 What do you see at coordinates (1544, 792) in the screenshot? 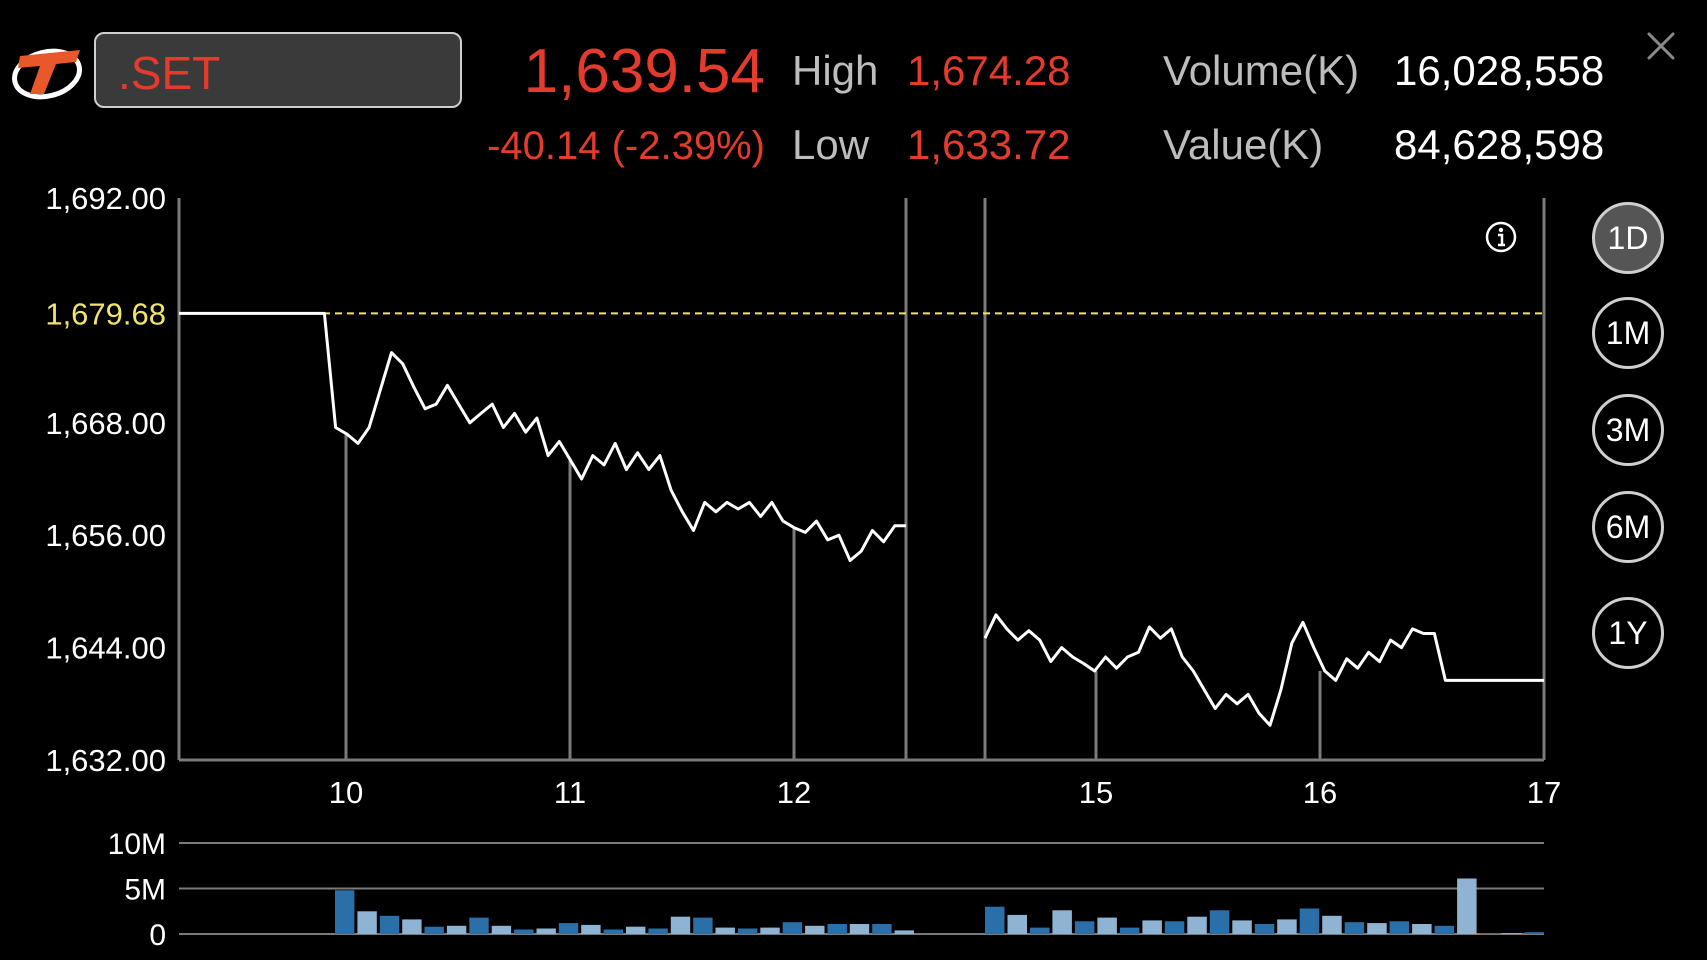
I see `x-tick-label: 17` at bounding box center [1544, 792].